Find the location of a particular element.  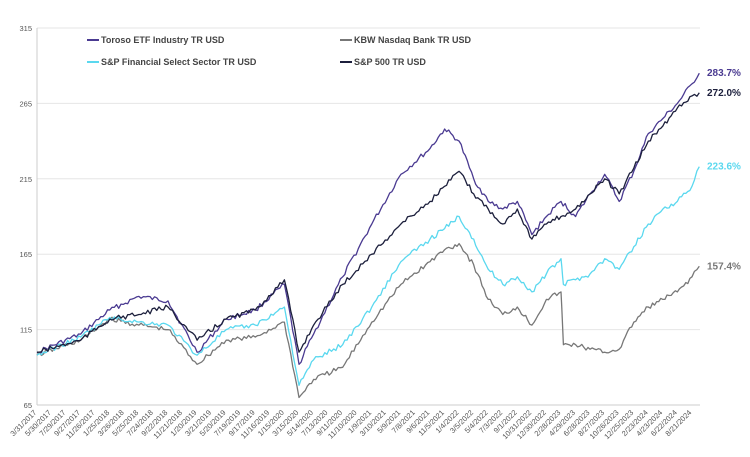

y-tick-label: 315 is located at coordinates (25, 28).